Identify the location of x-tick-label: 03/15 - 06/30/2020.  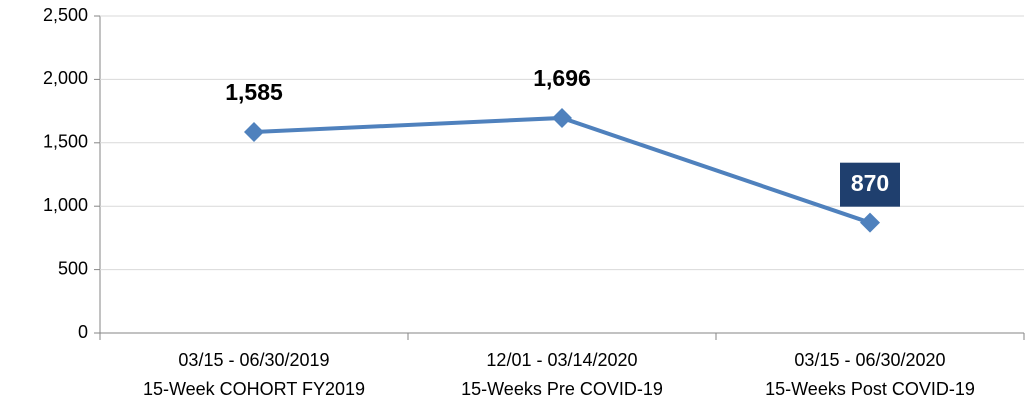
(869, 360).